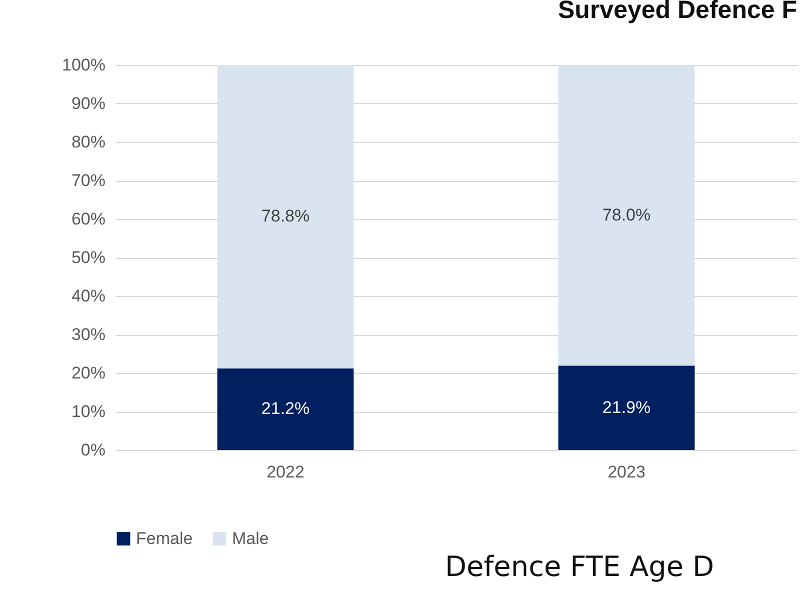 The width and height of the screenshot is (801, 590). I want to click on legend-label: Male, so click(250, 538).